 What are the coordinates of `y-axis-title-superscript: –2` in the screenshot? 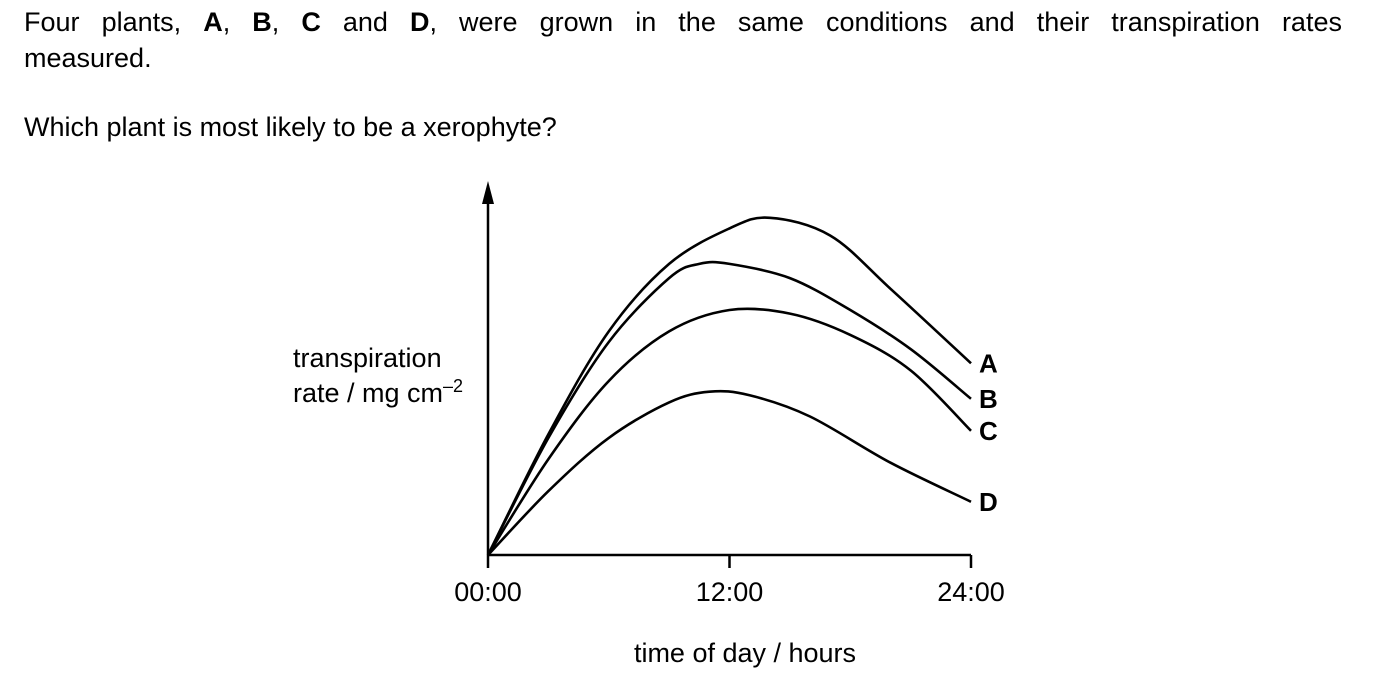 It's located at (453, 386).